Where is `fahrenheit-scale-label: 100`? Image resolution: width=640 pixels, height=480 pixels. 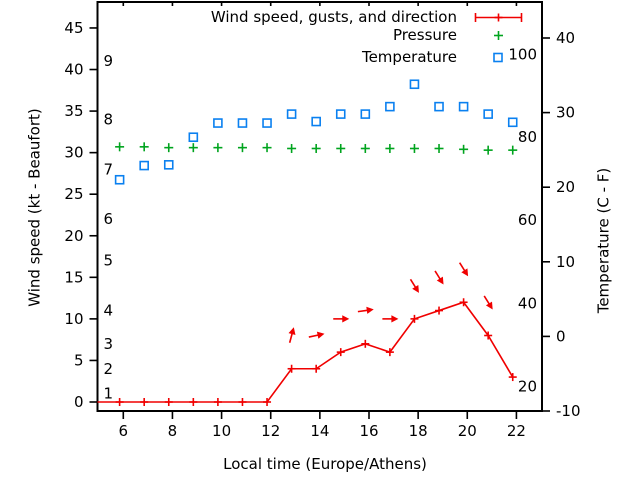
fahrenheit-scale-label: 100 is located at coordinates (522, 54).